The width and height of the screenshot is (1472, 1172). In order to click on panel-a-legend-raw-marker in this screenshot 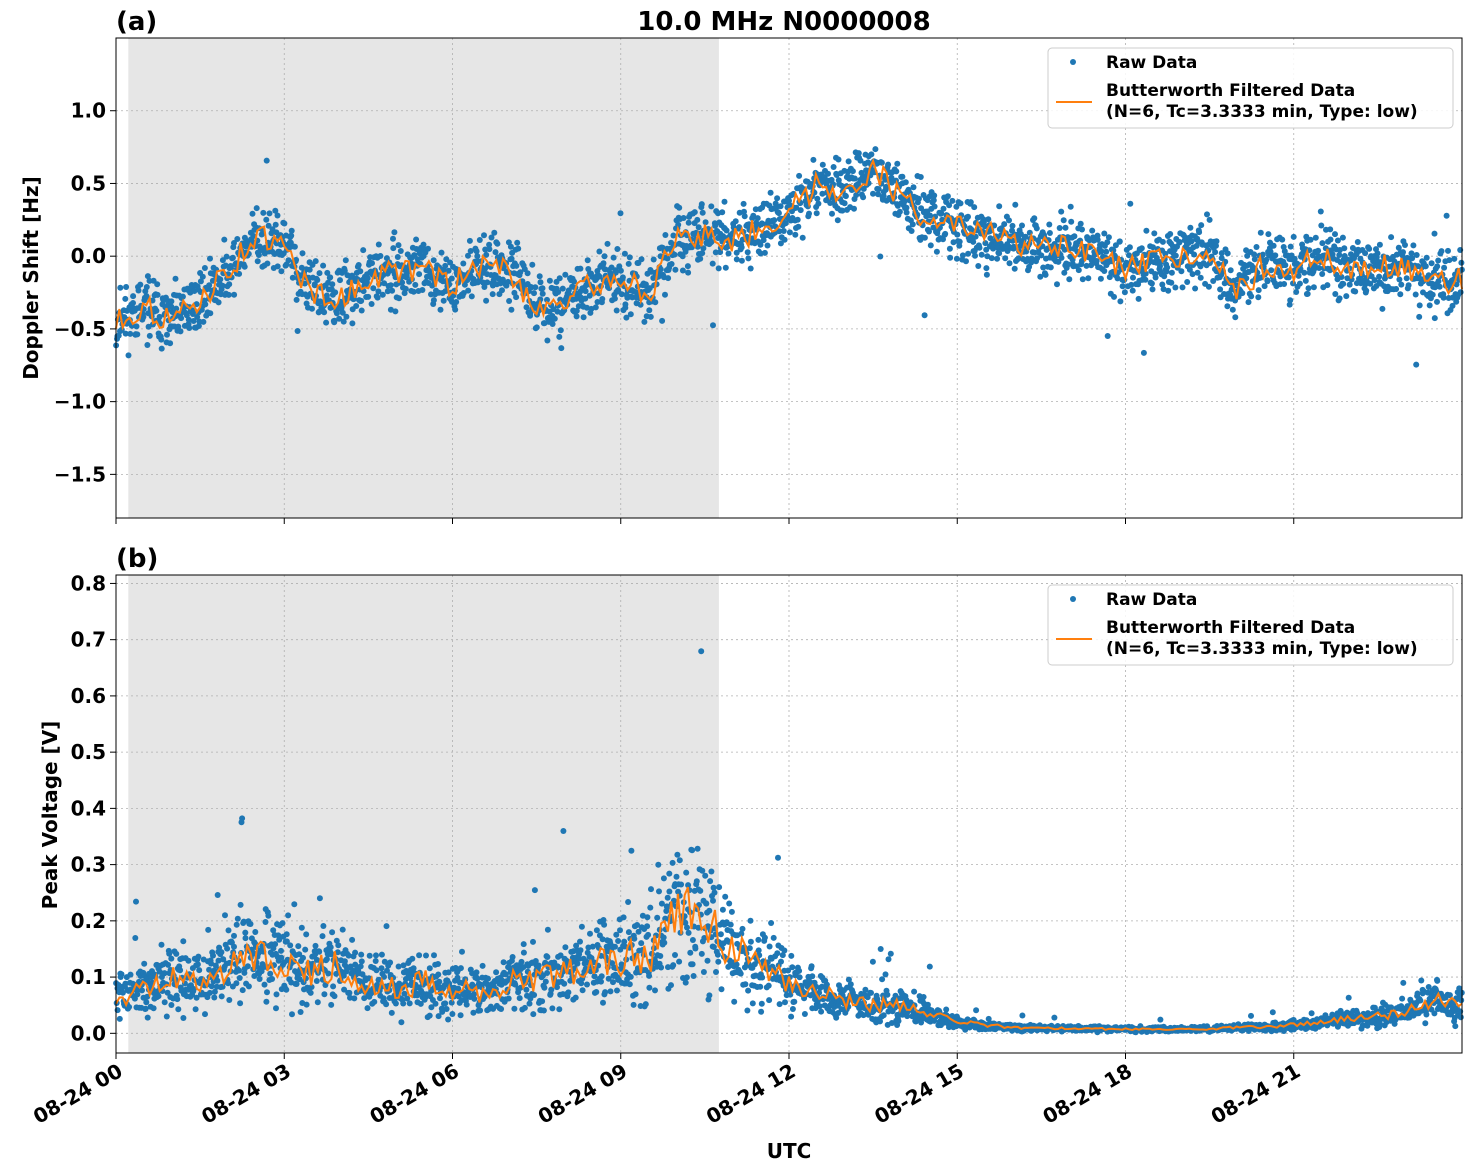, I will do `click(1073, 62)`.